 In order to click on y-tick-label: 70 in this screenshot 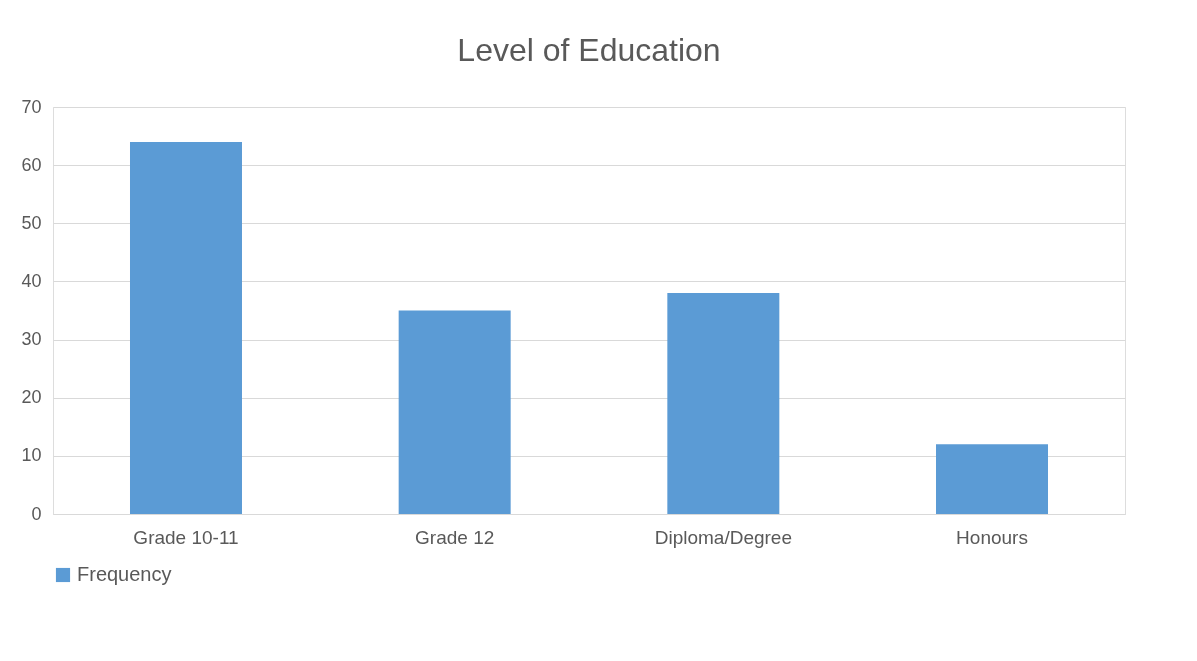, I will do `click(31, 106)`.